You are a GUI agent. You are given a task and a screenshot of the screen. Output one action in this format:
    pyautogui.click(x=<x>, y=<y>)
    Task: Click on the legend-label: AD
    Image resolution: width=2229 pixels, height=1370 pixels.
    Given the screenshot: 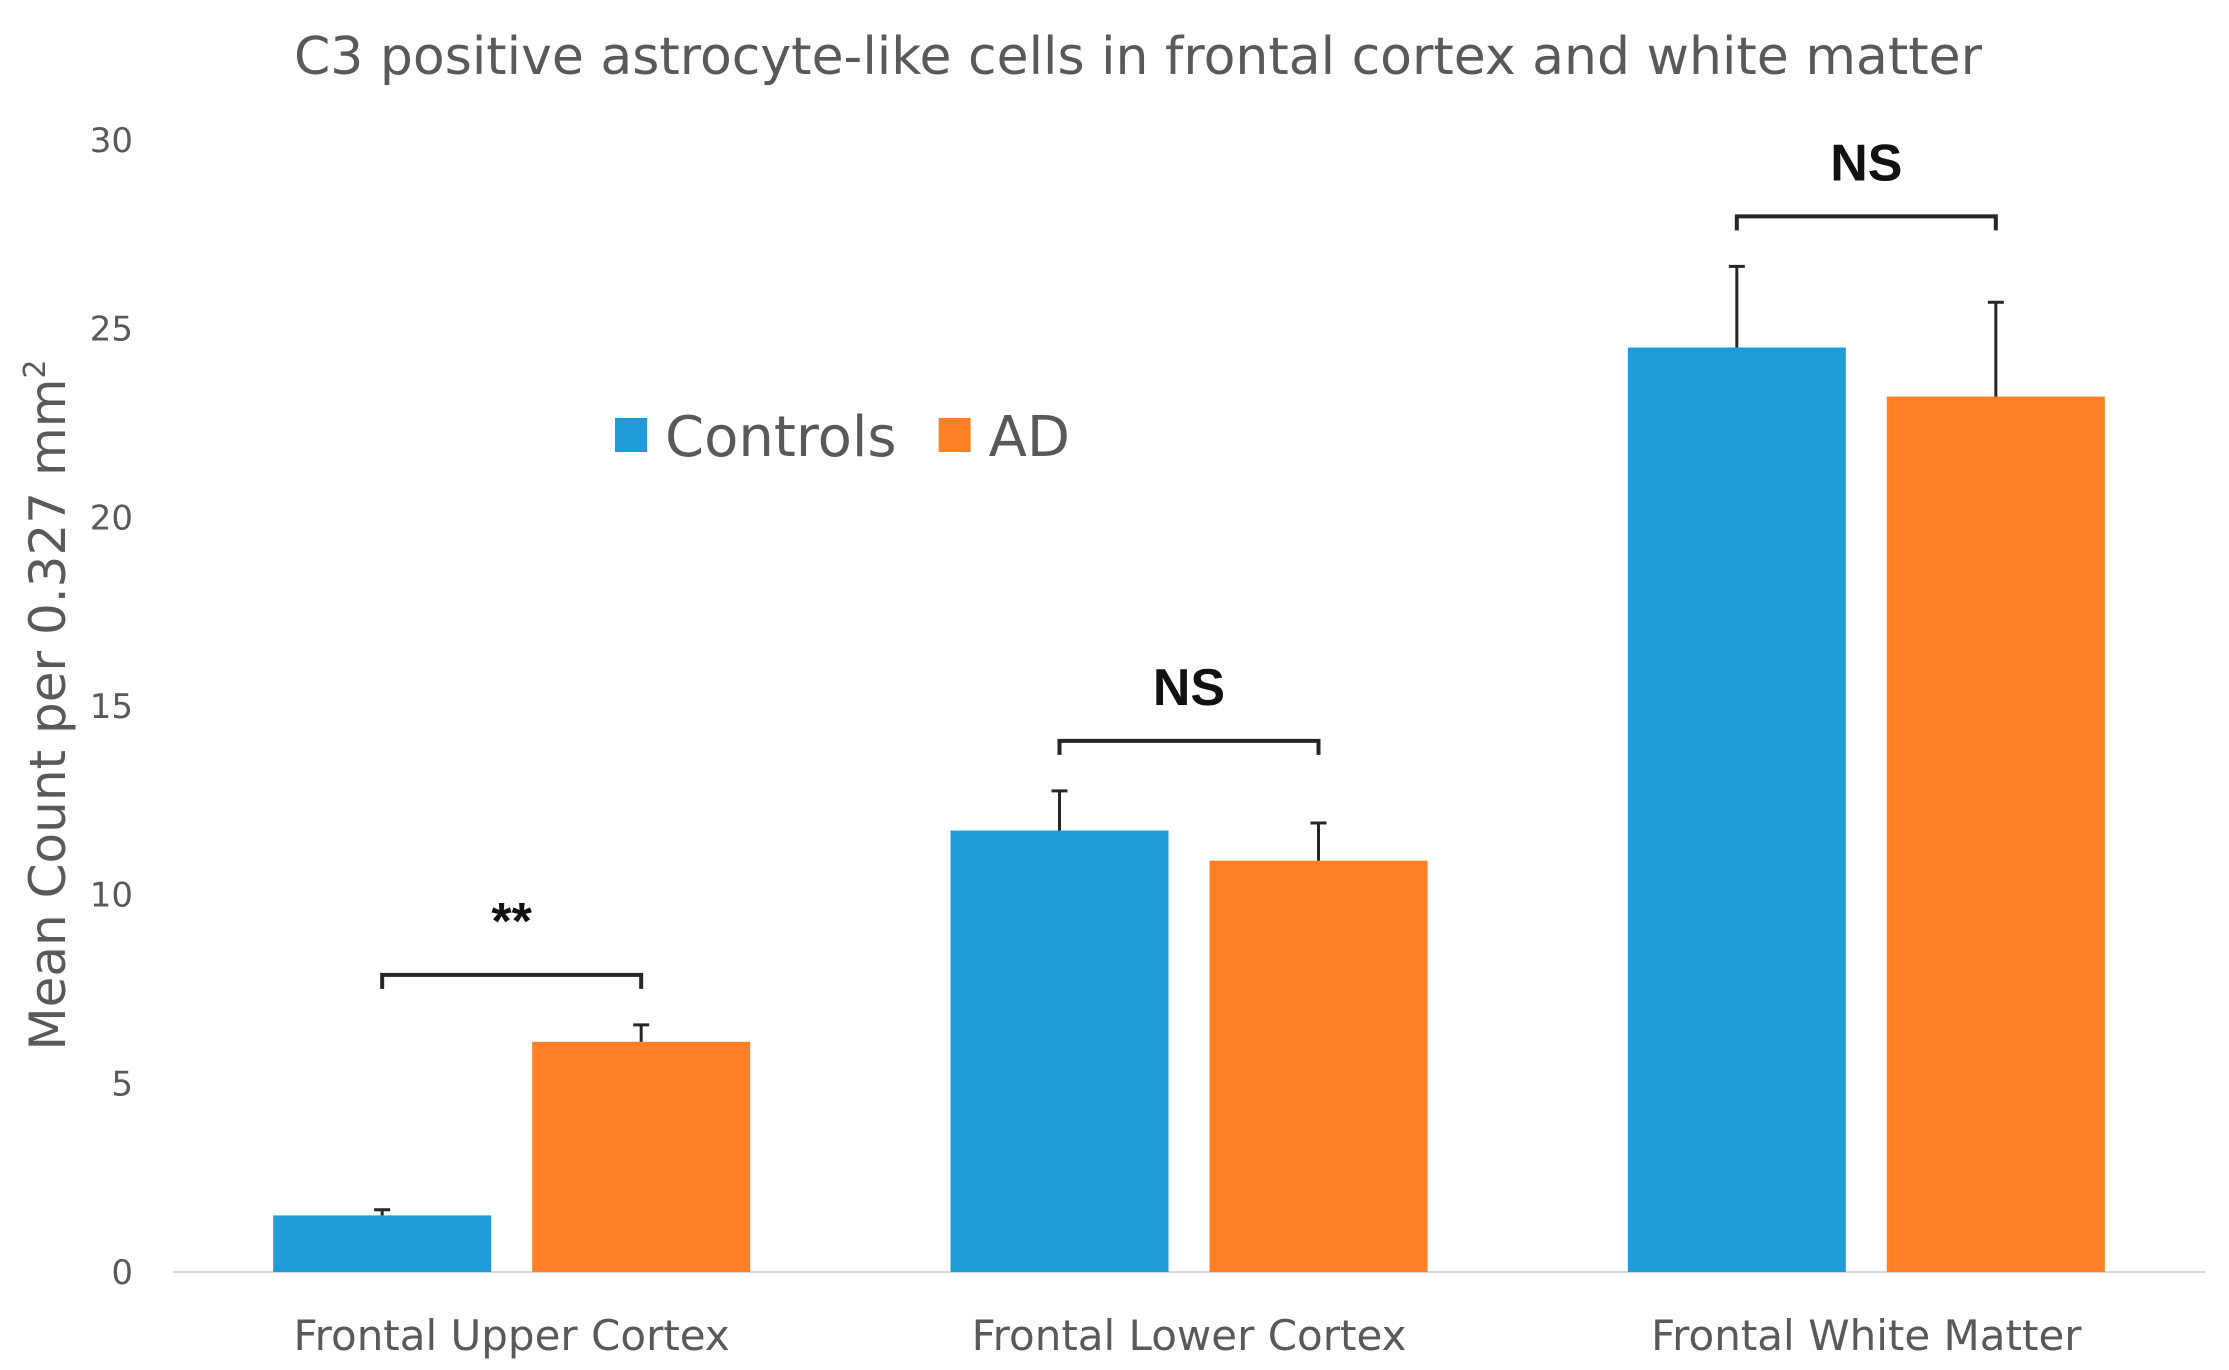 What is the action you would take?
    pyautogui.click(x=1029, y=437)
    